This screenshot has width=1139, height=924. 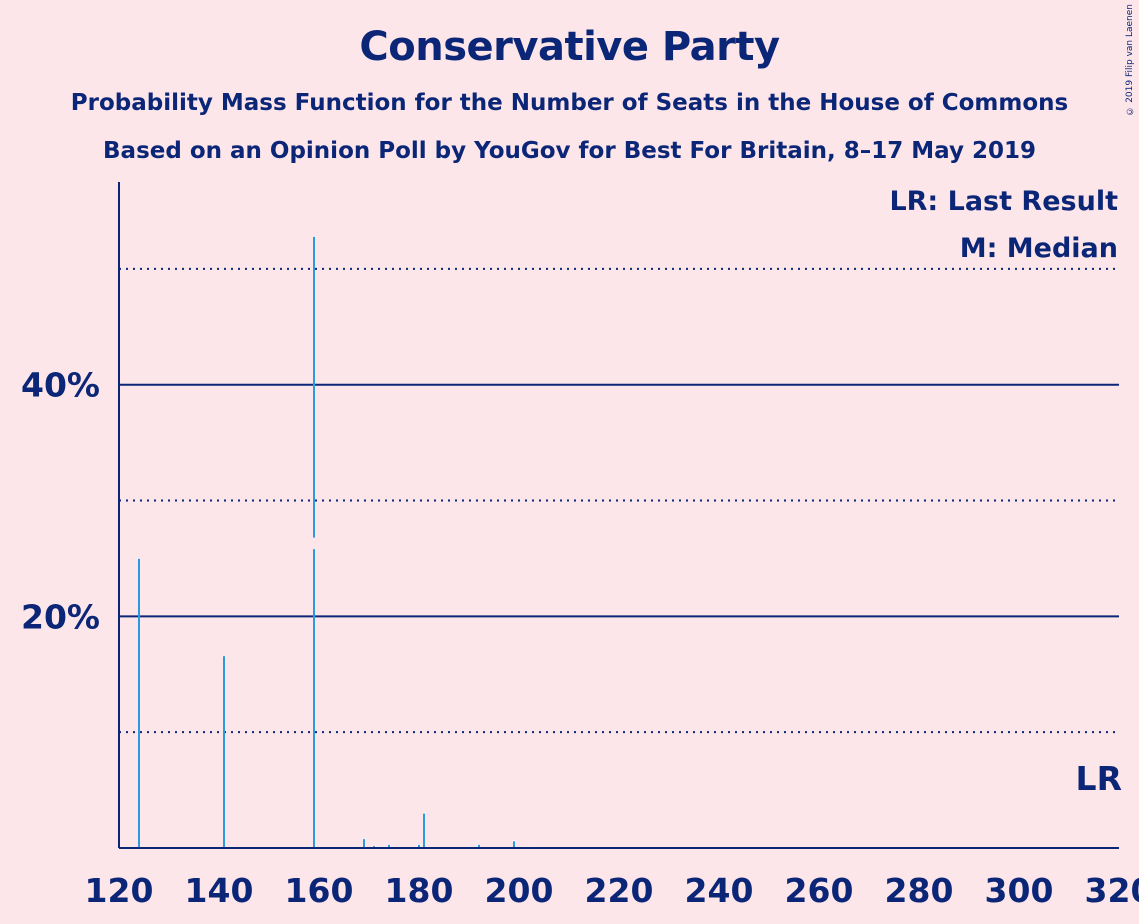 I want to click on x-tick-label: 120, so click(x=119, y=890).